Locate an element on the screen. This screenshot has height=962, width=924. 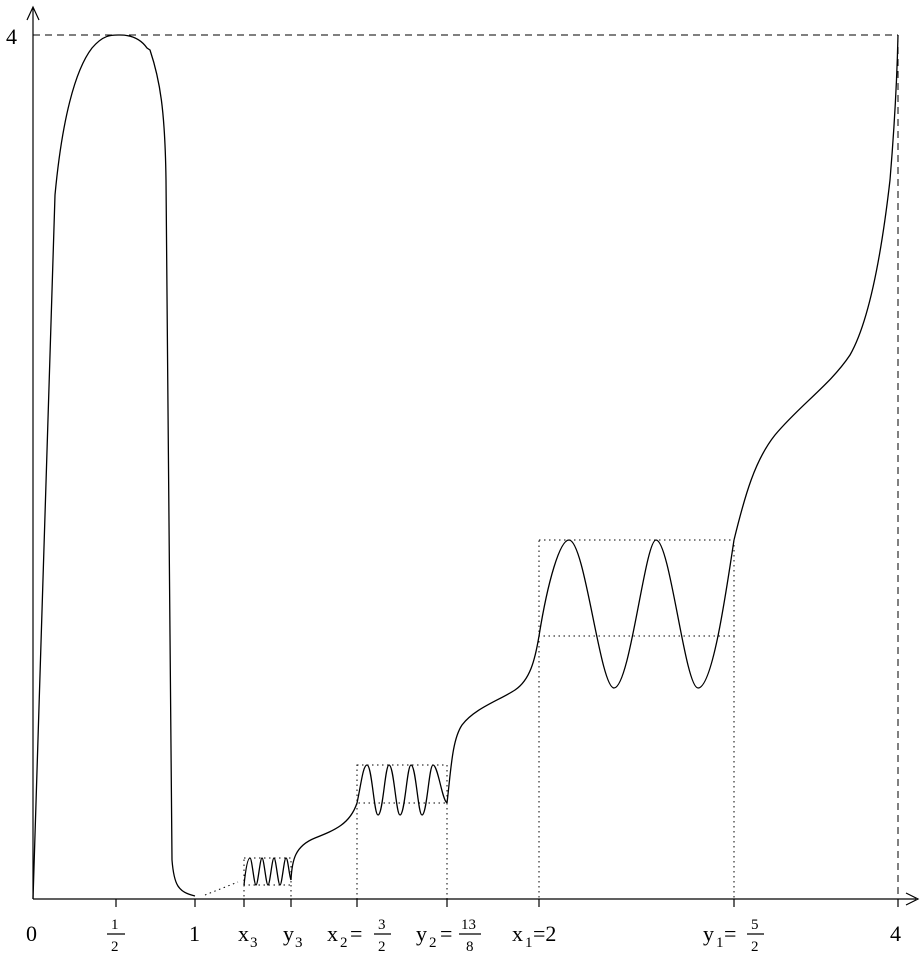
x2-main: x is located at coordinates (332, 933).